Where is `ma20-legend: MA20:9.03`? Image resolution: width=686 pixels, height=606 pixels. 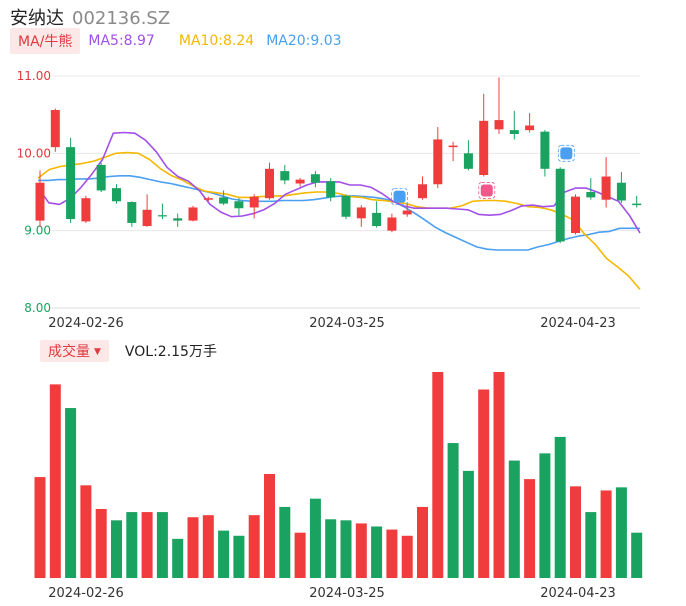
ma20-legend: MA20:9.03 is located at coordinates (304, 41).